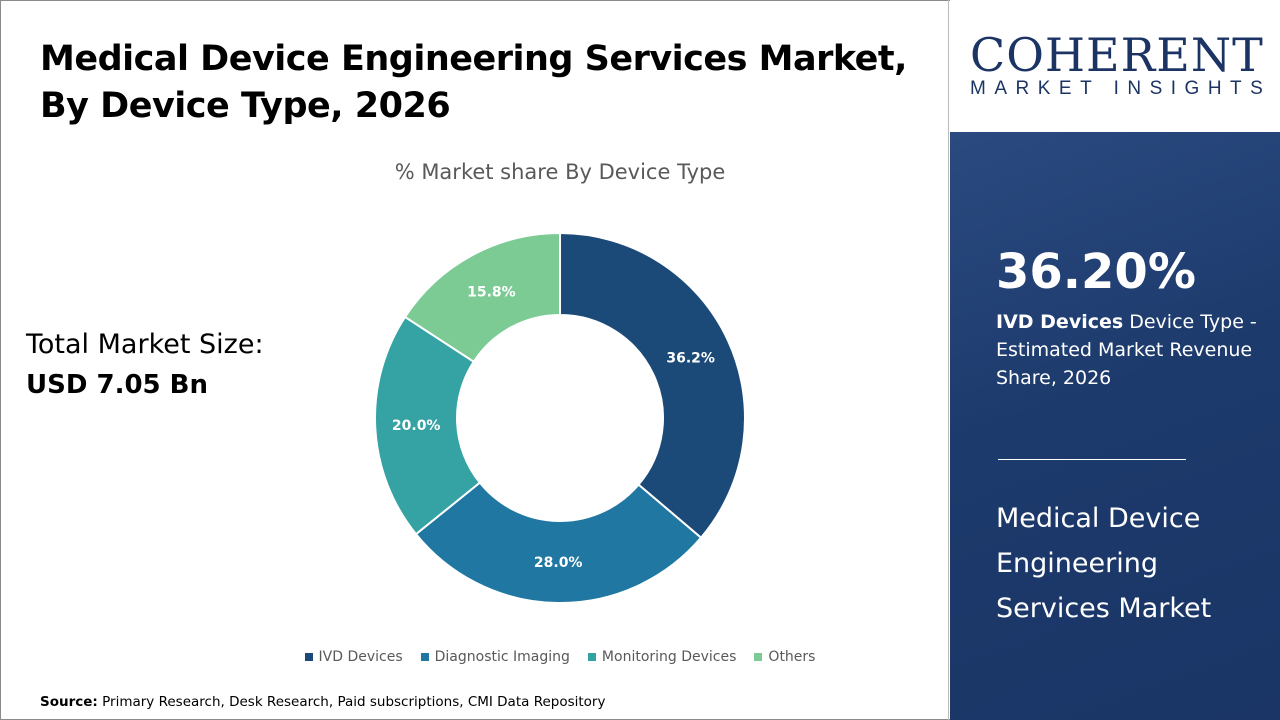  Describe the element at coordinates (652, 385) in the screenshot. I see `donut-slice-ivd-devices` at that location.